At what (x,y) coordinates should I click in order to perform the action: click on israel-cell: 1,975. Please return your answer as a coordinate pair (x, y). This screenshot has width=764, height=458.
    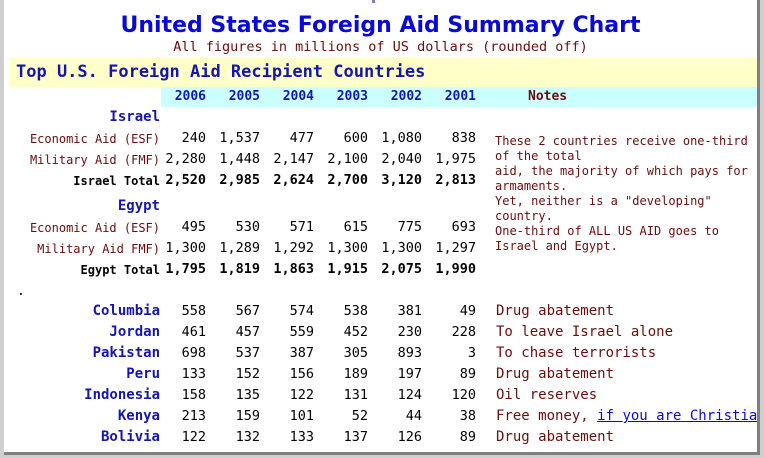
    Looking at the image, I should click on (455, 159).